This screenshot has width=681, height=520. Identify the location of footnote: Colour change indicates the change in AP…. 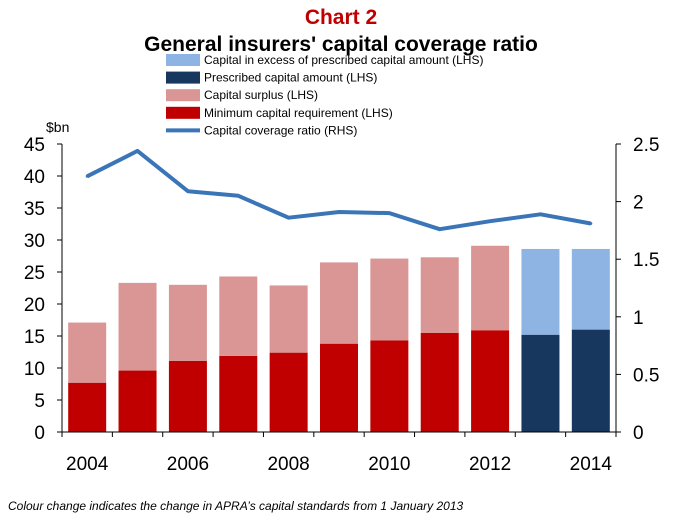
(235, 506).